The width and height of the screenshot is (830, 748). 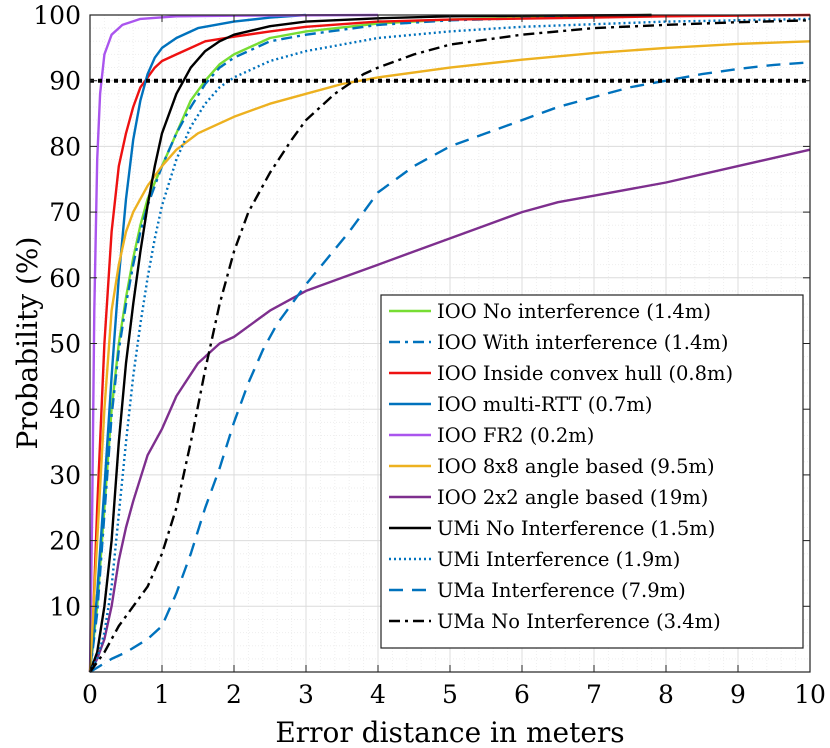 I want to click on x-axis-label: Error distance in meters, so click(x=449, y=732).